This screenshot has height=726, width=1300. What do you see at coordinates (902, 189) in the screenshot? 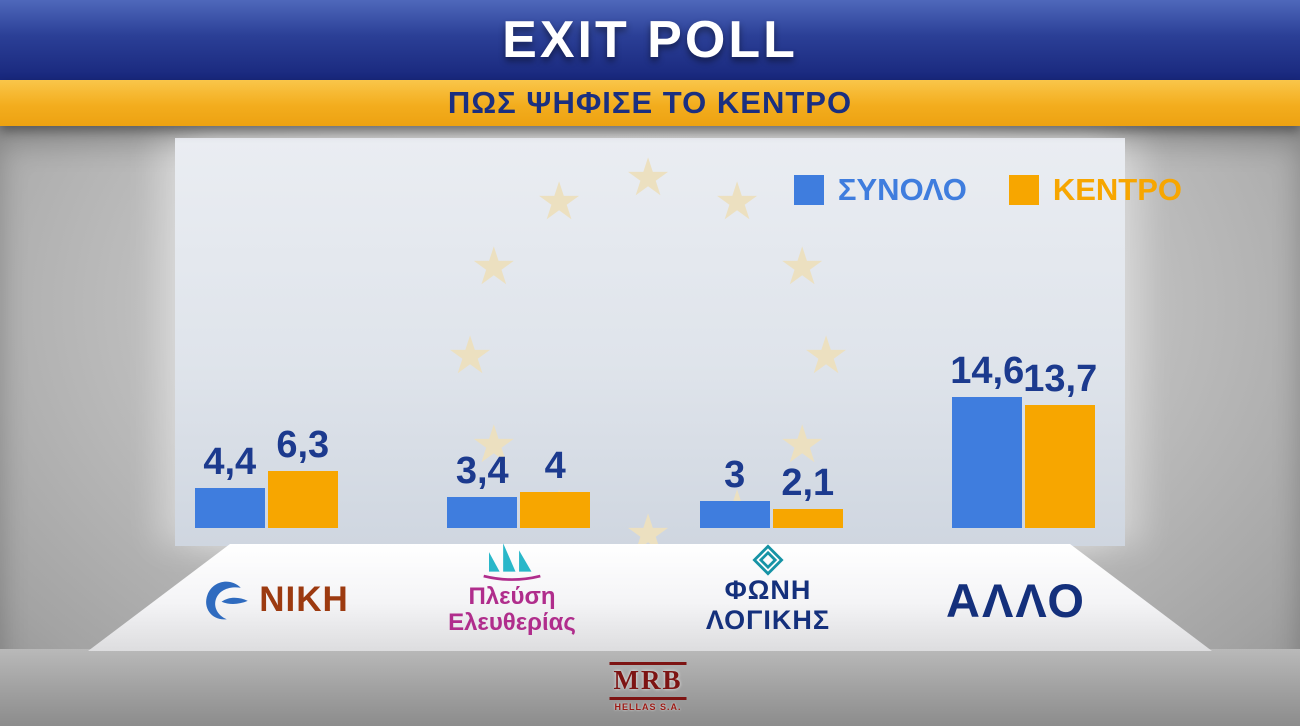
I see `legend-label-synolo: ΣΥΝΟΛΟ` at bounding box center [902, 189].